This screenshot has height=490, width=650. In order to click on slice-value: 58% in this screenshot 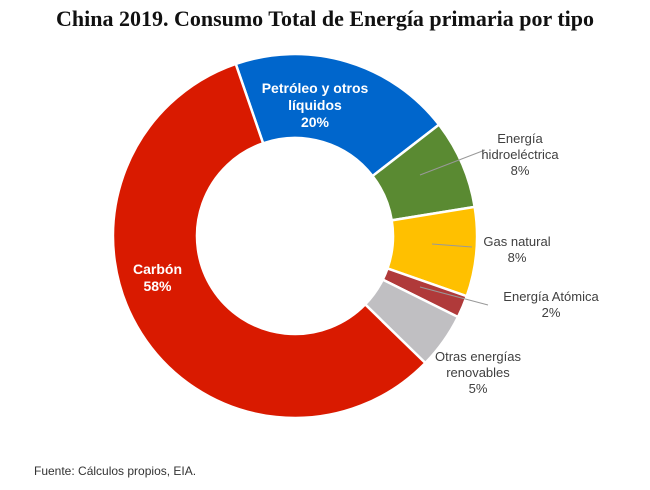, I will do `click(157, 286)`.